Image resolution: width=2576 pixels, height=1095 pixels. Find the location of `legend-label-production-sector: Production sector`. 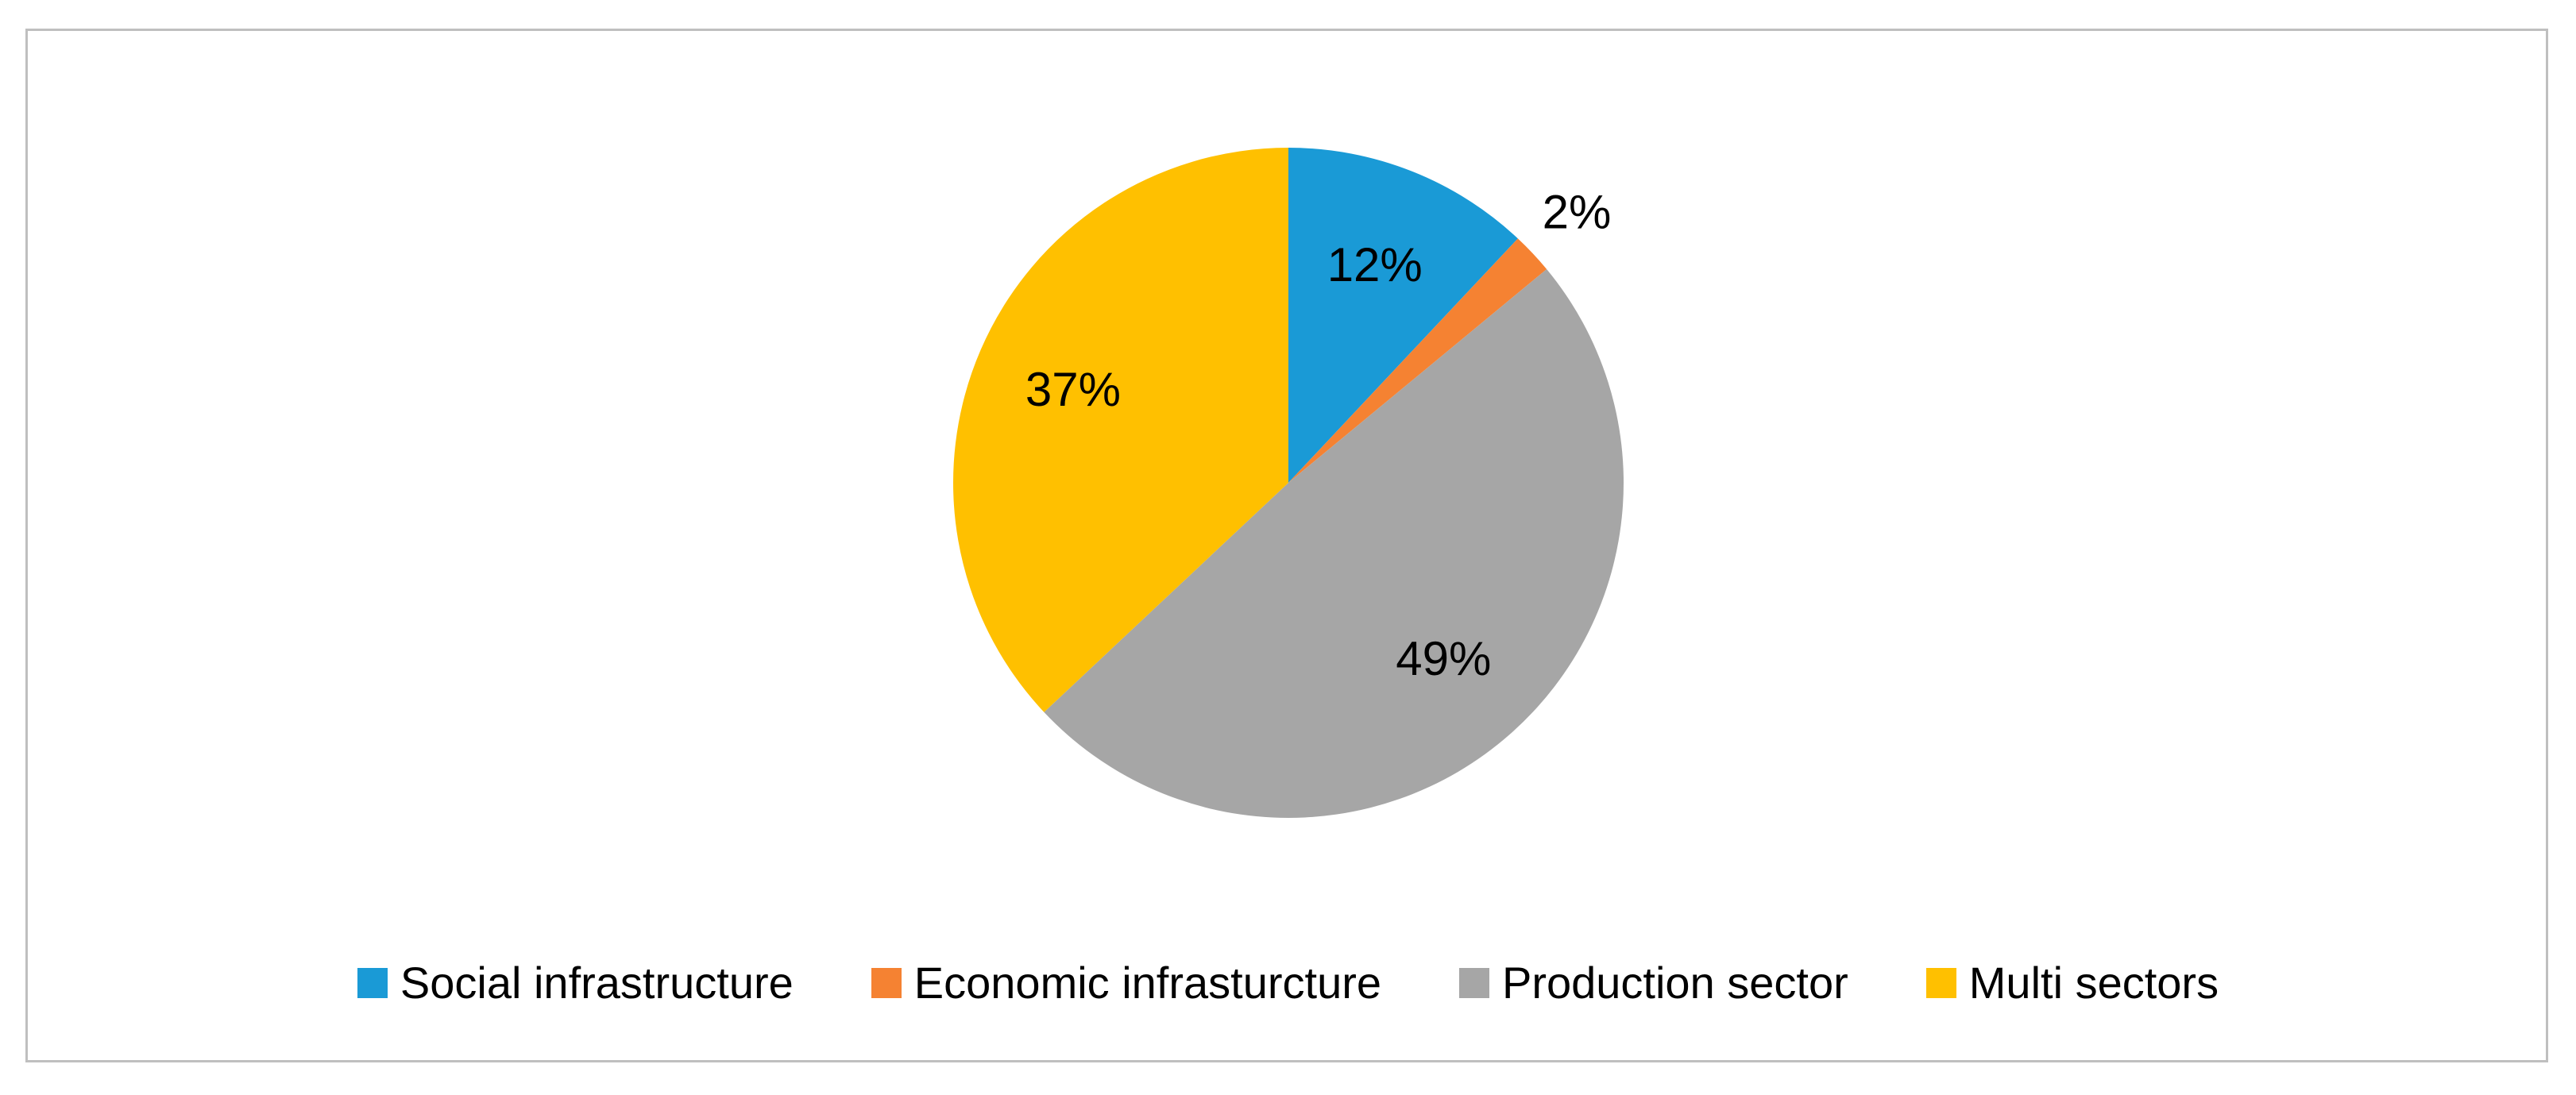

legend-label-production-sector: Production sector is located at coordinates (1675, 983).